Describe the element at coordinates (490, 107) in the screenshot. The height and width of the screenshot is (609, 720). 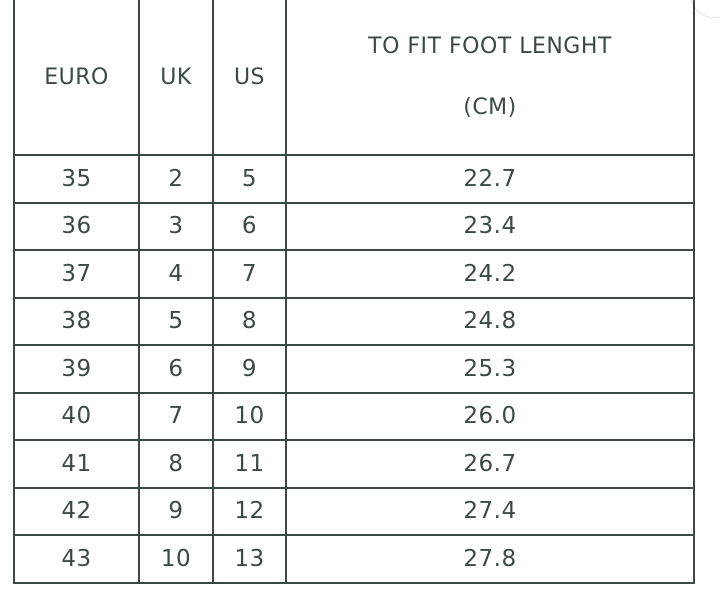
I see `header-foot-length-unit: (CM)` at that location.